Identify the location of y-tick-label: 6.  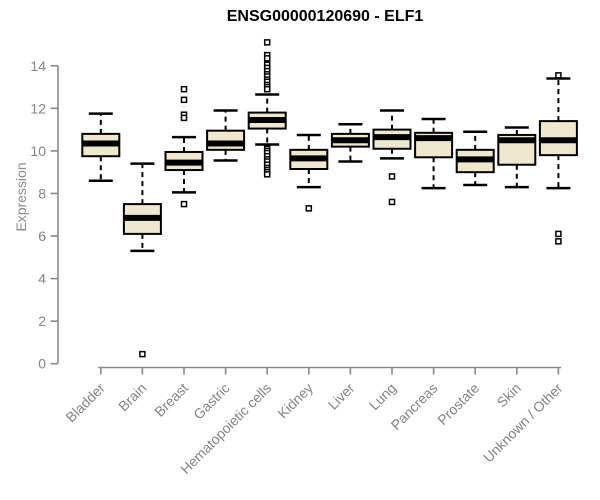
(42, 236).